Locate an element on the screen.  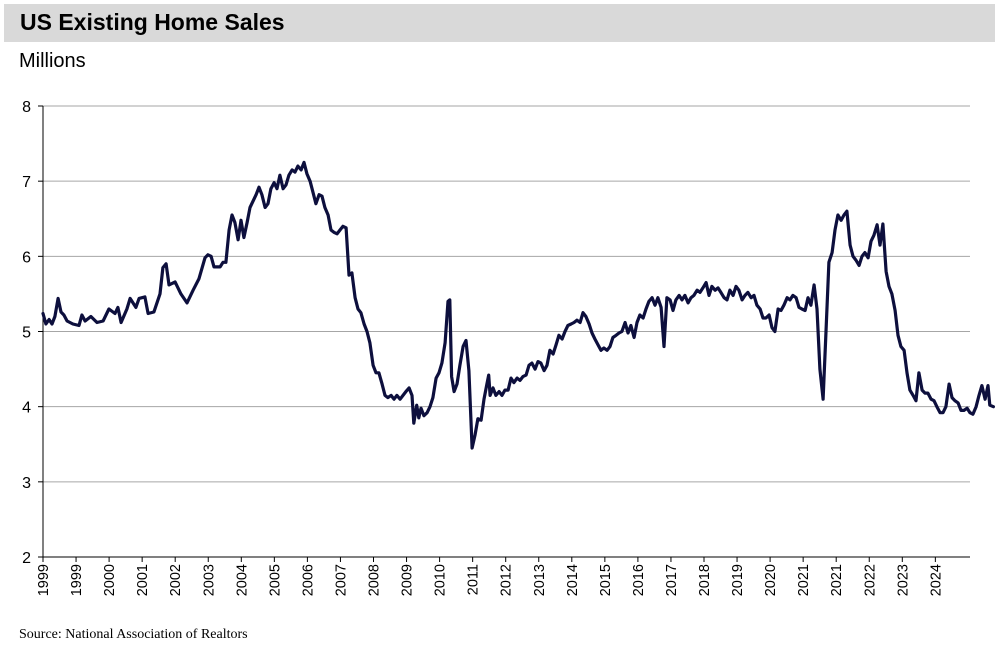
x-tick-label: 2017 is located at coordinates (672, 580).